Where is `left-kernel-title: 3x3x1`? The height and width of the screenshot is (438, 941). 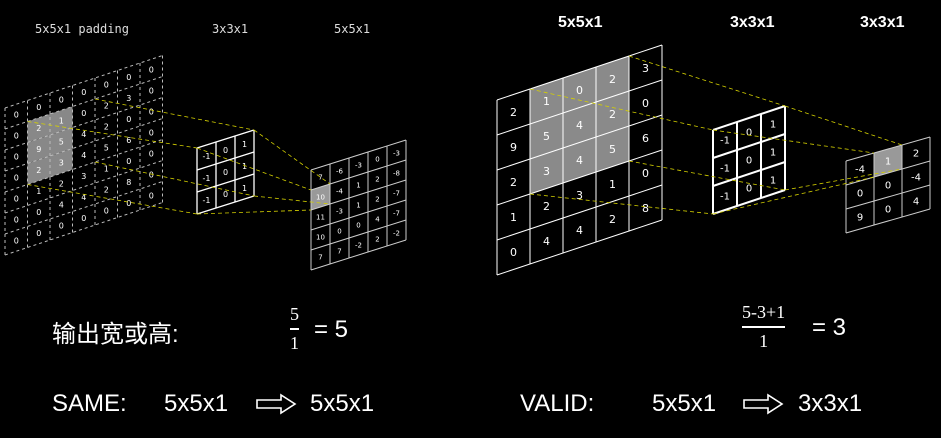 left-kernel-title: 3x3x1 is located at coordinates (230, 29).